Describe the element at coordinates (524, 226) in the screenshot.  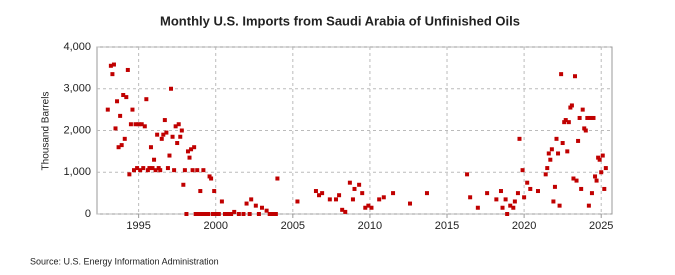
I see `x-tick-label: 2020` at that location.